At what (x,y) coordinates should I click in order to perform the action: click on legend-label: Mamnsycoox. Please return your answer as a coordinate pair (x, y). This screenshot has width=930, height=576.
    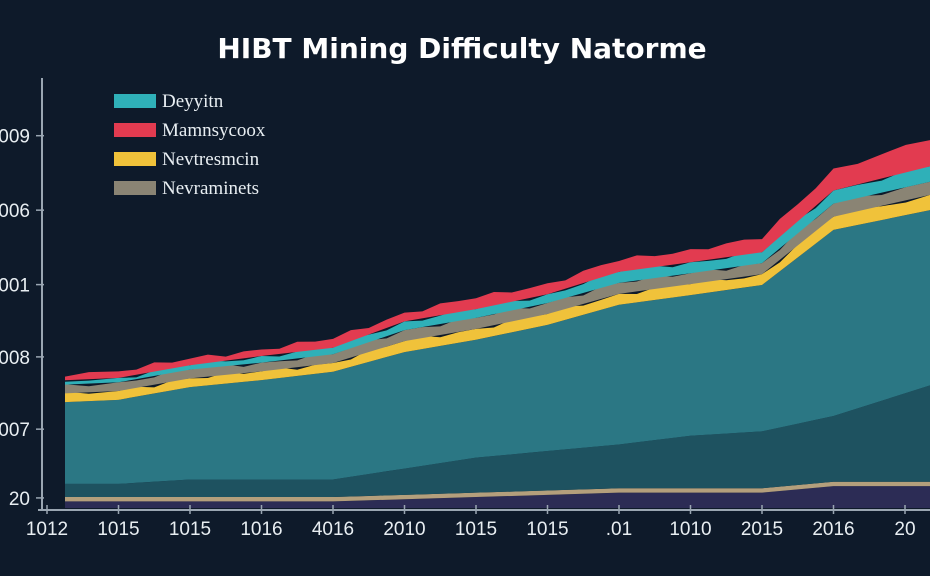
    Looking at the image, I should click on (214, 130).